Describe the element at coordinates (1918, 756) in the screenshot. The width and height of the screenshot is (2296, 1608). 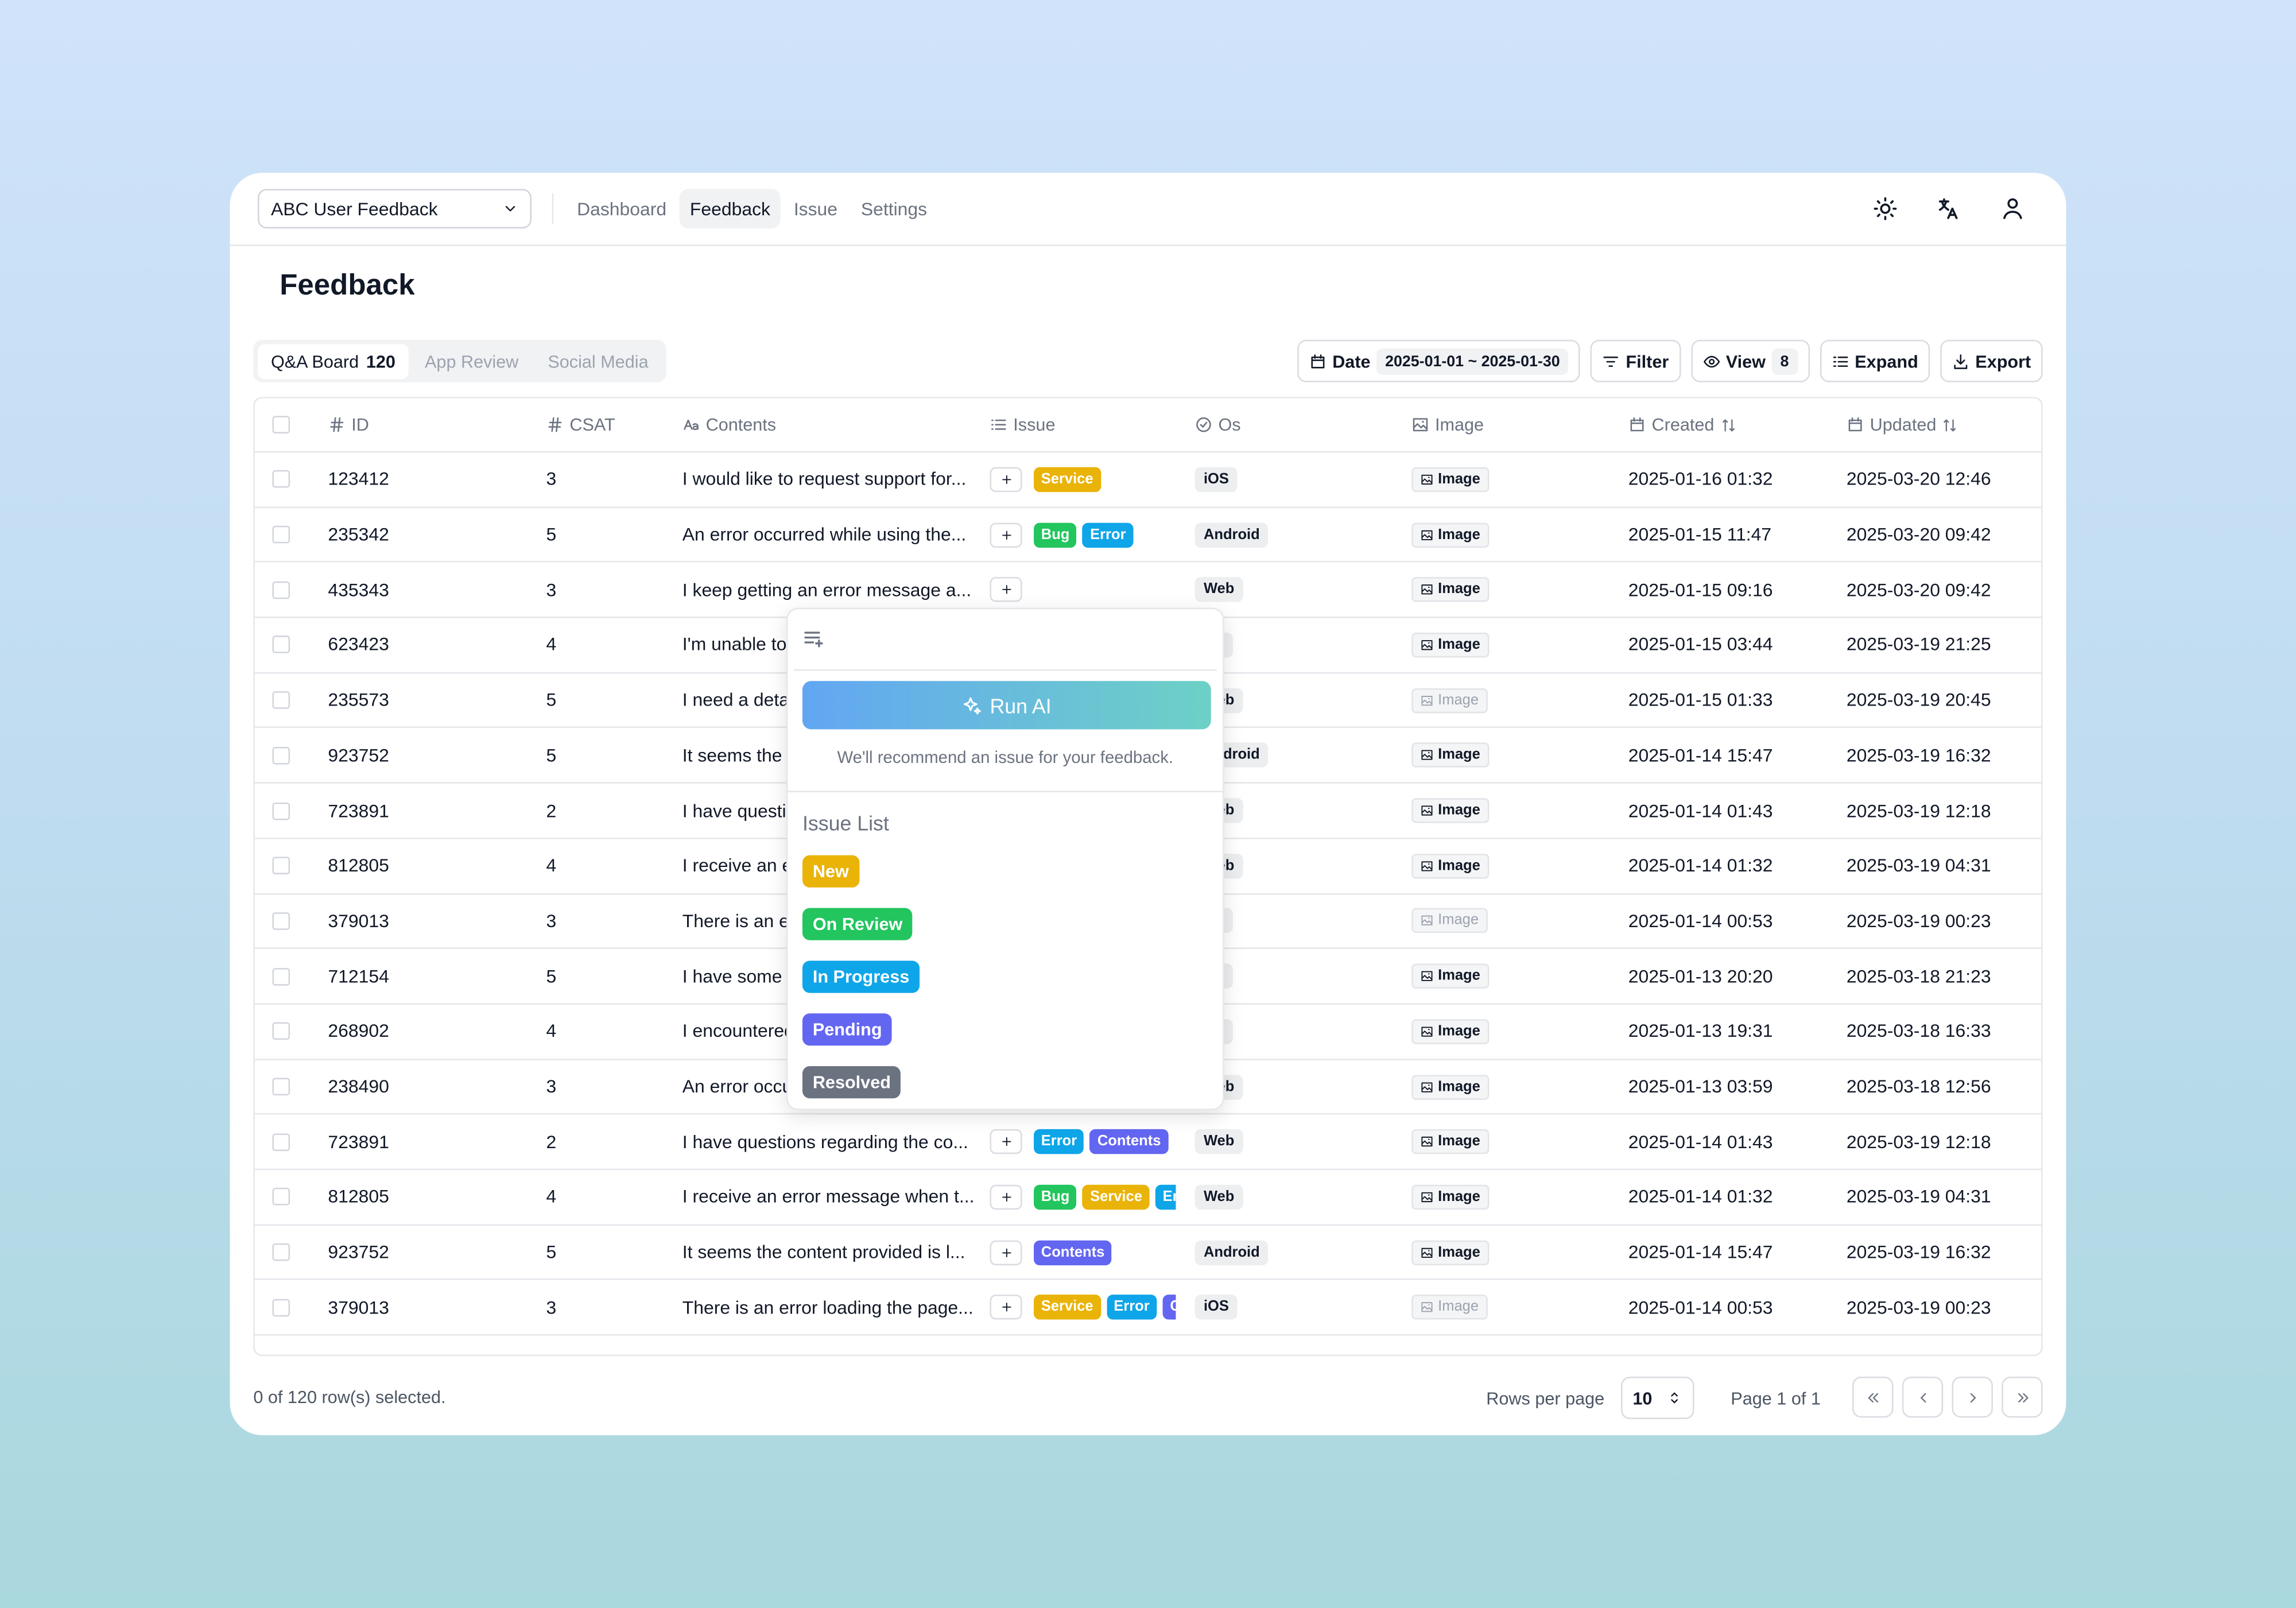
I see `updated-cell: 2025-03-19 16:32` at that location.